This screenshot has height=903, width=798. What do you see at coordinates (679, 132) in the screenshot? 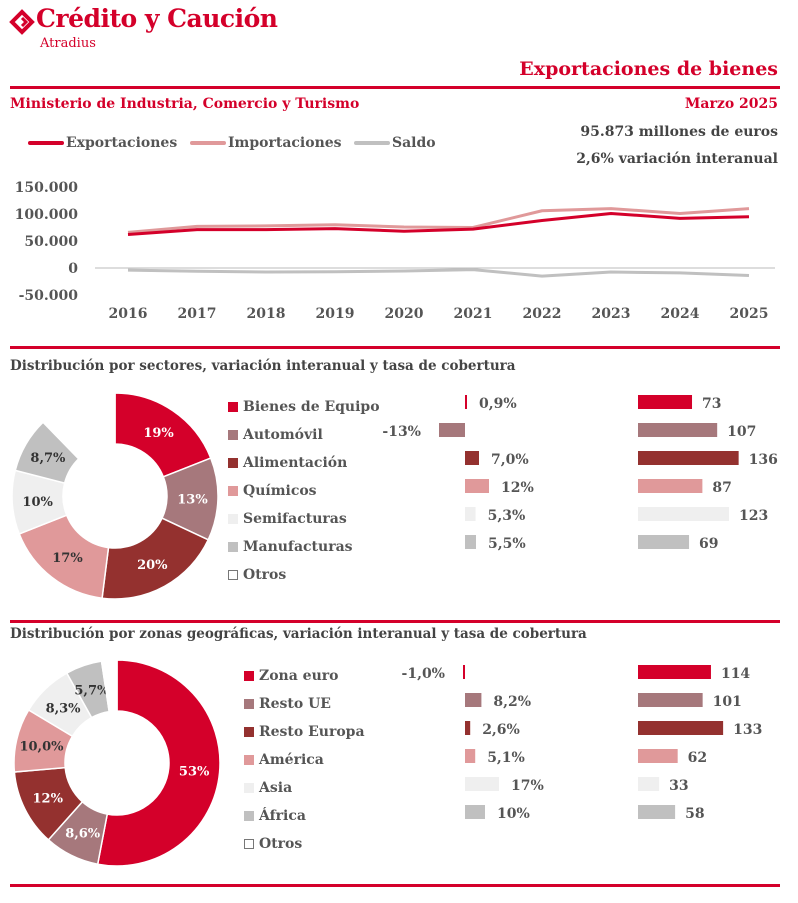
I see `kpi-value: 95.873 millones de euros` at bounding box center [679, 132].